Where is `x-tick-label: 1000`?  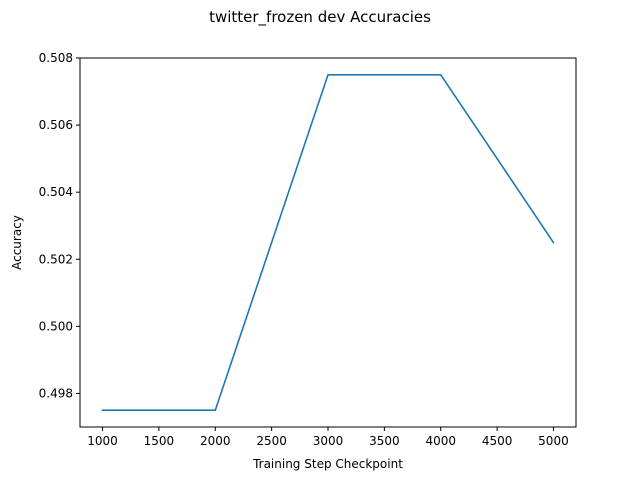 x-tick-label: 1000 is located at coordinates (102, 441).